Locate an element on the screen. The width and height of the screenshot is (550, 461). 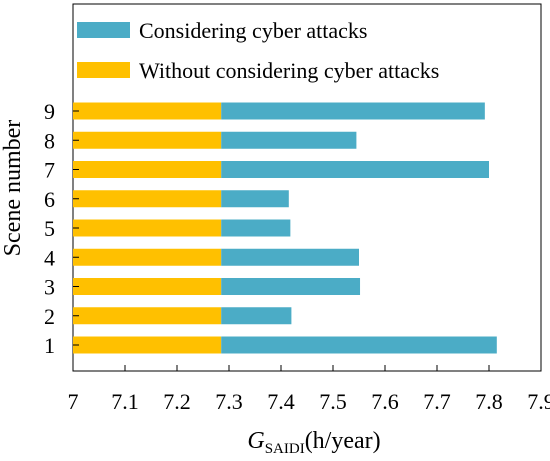
y-axis-title: Scene number is located at coordinates (13, 188).